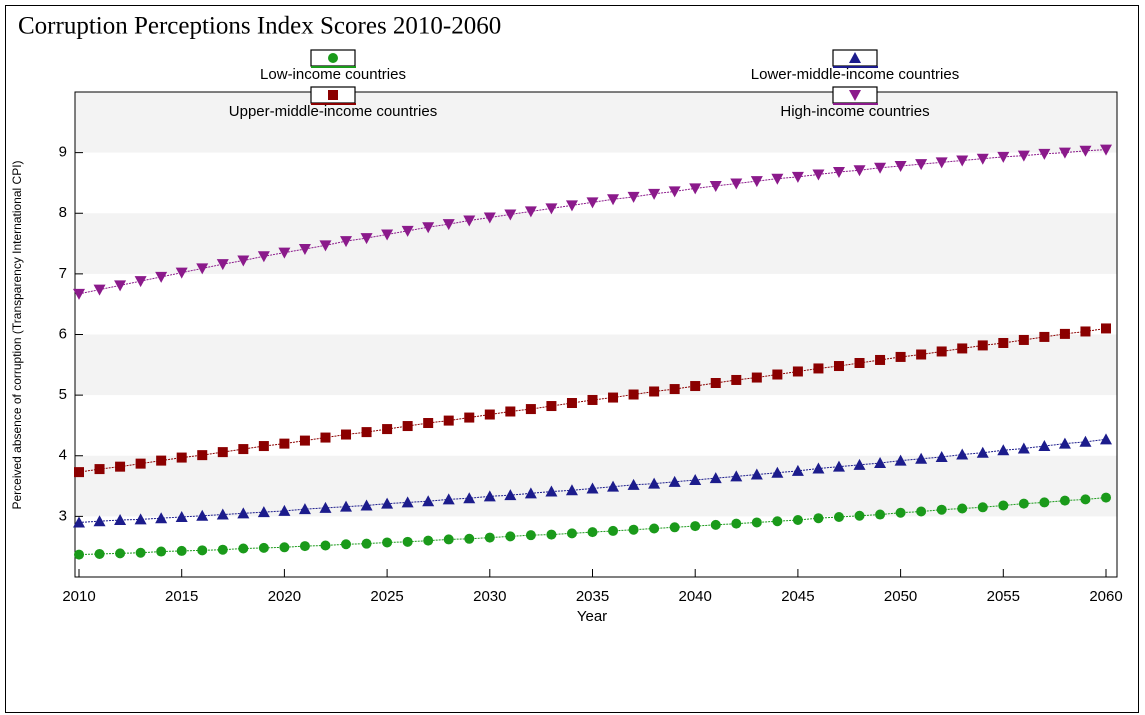 The image size is (1145, 715). I want to click on legend-item: Lower-middle-income countries, so click(855, 66).